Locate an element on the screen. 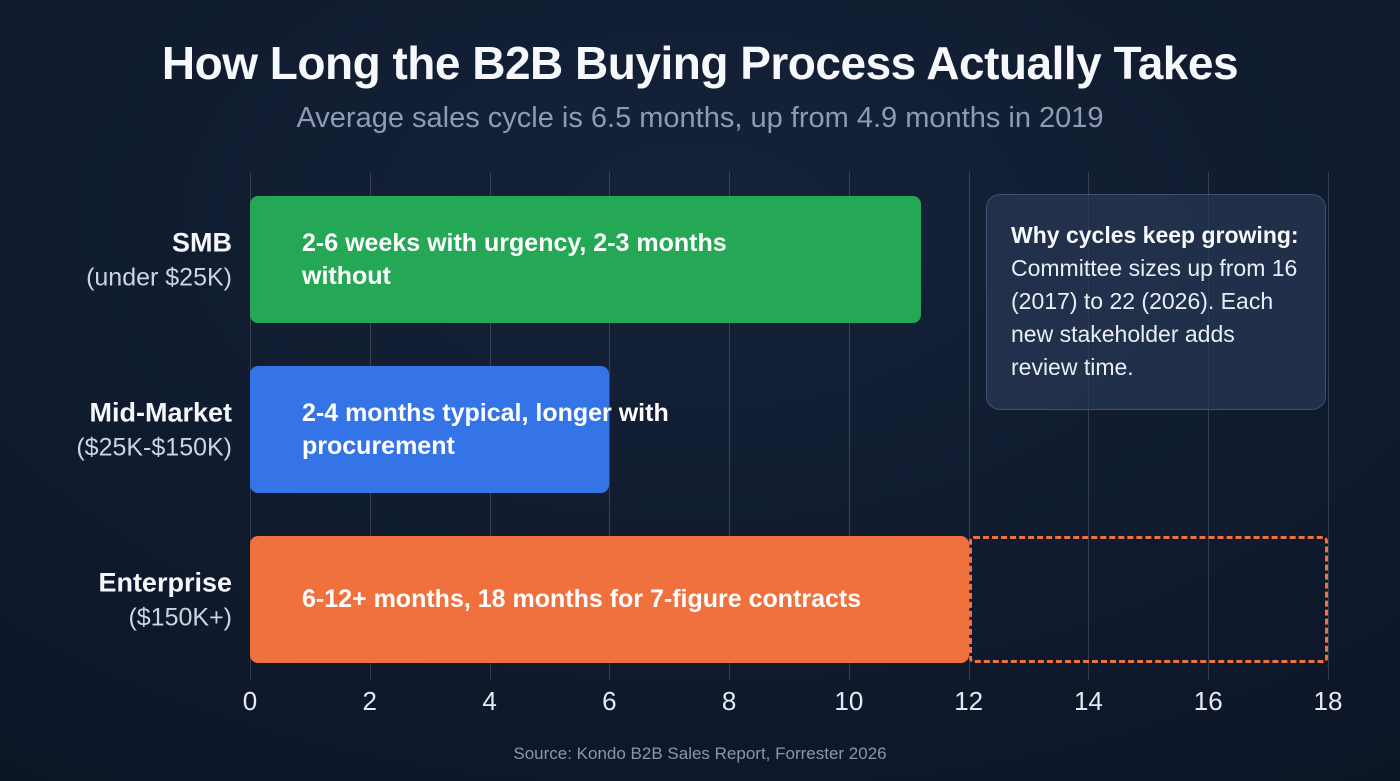 Image resolution: width=1400 pixels, height=781 pixels. category-label-mid-market: Mid-Market ($25K-$150K) is located at coordinates (116, 429).